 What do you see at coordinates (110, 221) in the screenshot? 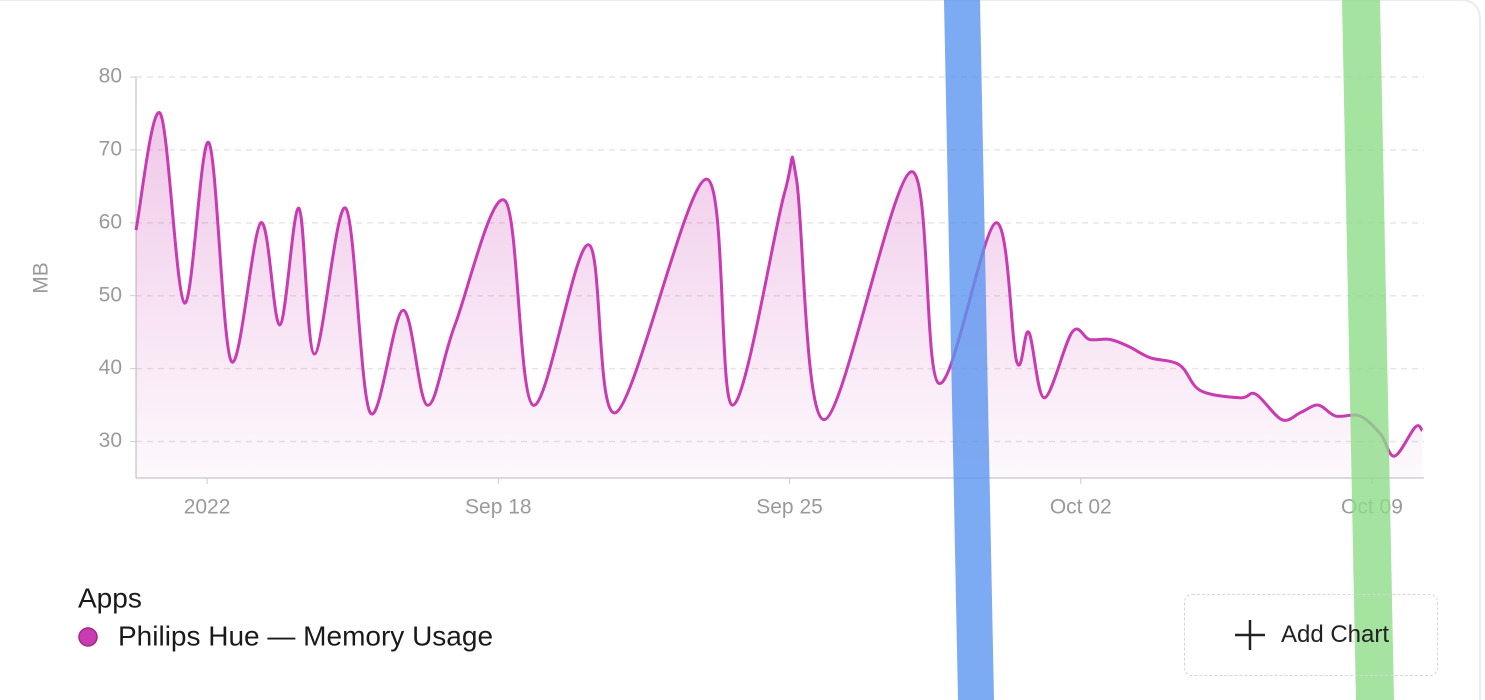
I see `y-tick-label: 60` at bounding box center [110, 221].